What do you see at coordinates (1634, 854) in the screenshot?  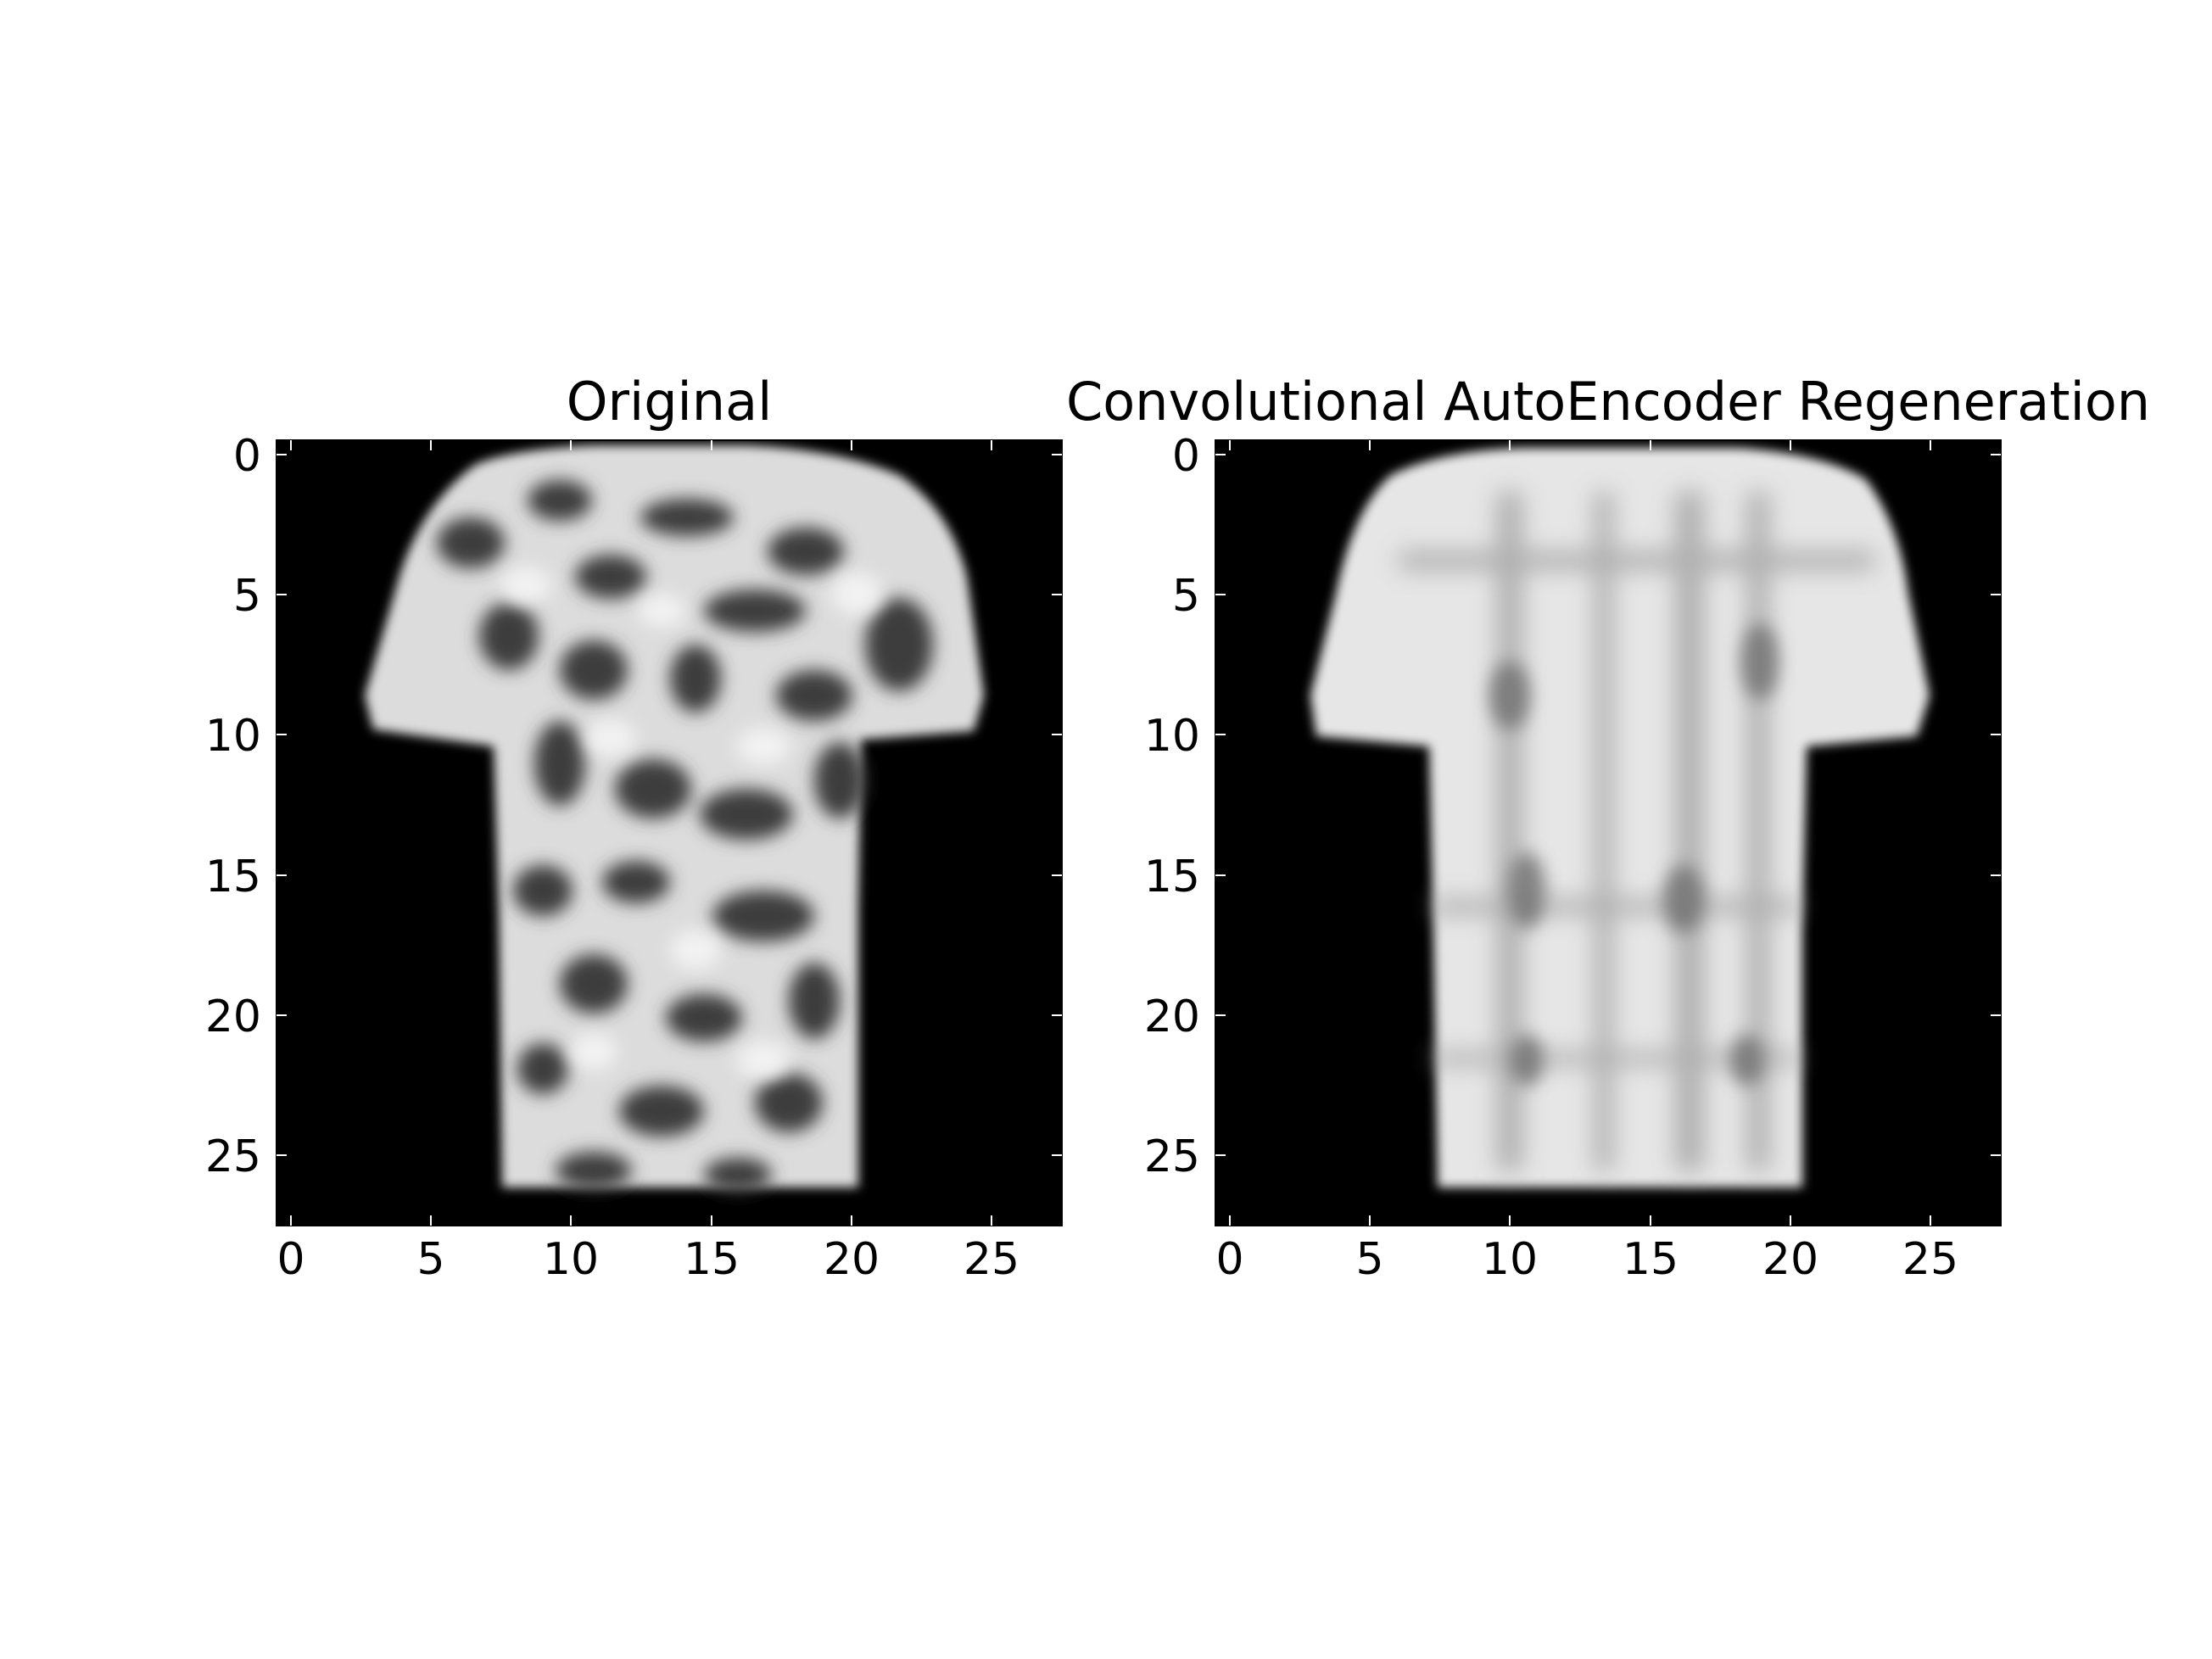 I see `regeneration-dark-spots` at bounding box center [1634, 854].